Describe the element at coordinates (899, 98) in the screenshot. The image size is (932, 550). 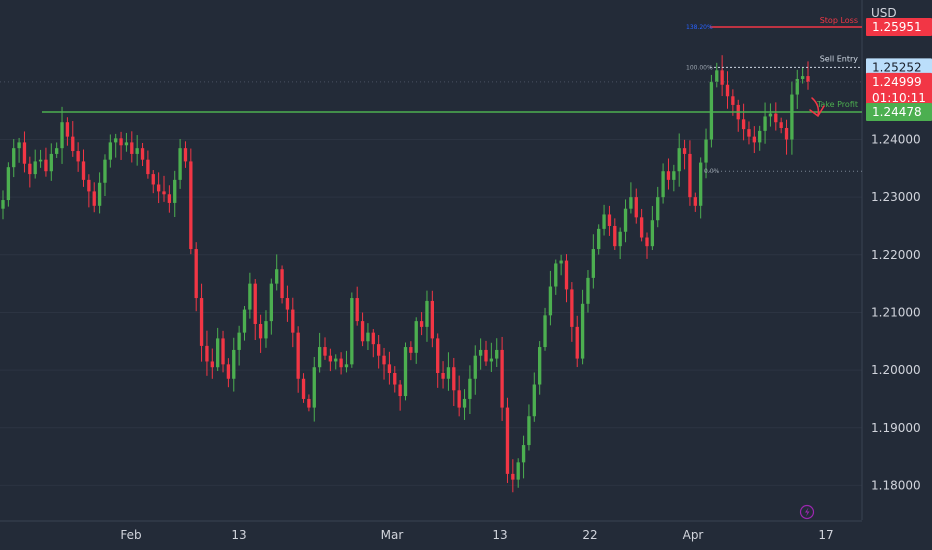
I see `candle-countdown: 01:10:11` at that location.